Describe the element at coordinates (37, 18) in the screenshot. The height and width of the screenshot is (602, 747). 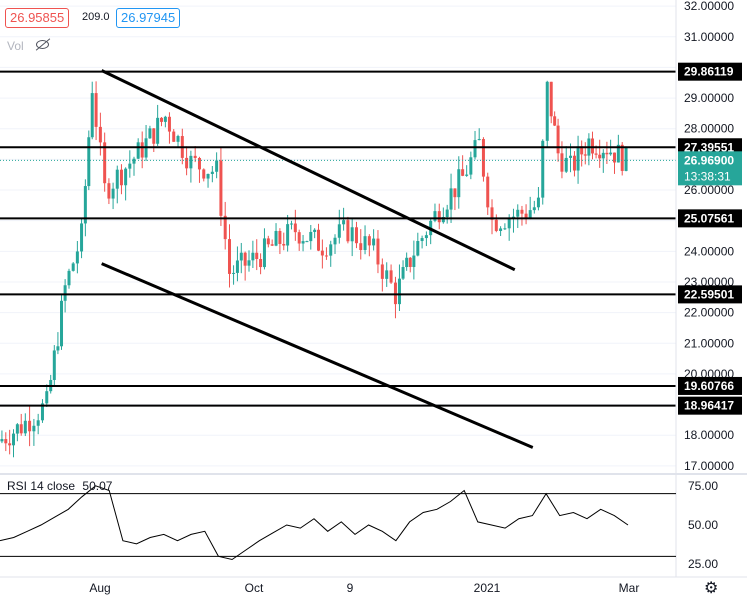
I see `bid-price: 26.95855` at that location.